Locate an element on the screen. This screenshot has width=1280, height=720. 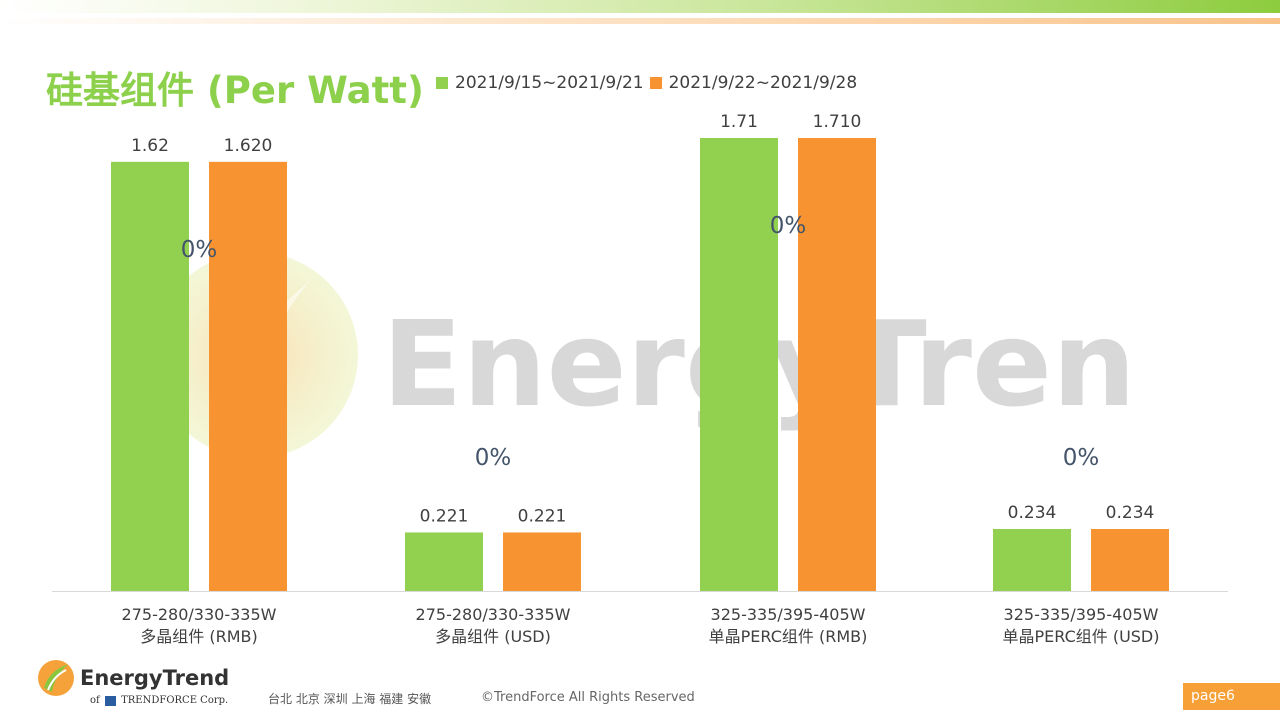
change-label-2: 0% is located at coordinates (493, 458).